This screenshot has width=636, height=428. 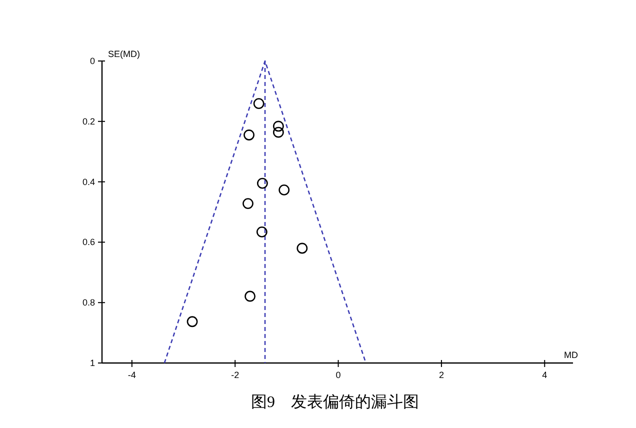 What do you see at coordinates (335, 402) in the screenshot?
I see `caption: 图9 发表偏倚的漏斗图` at bounding box center [335, 402].